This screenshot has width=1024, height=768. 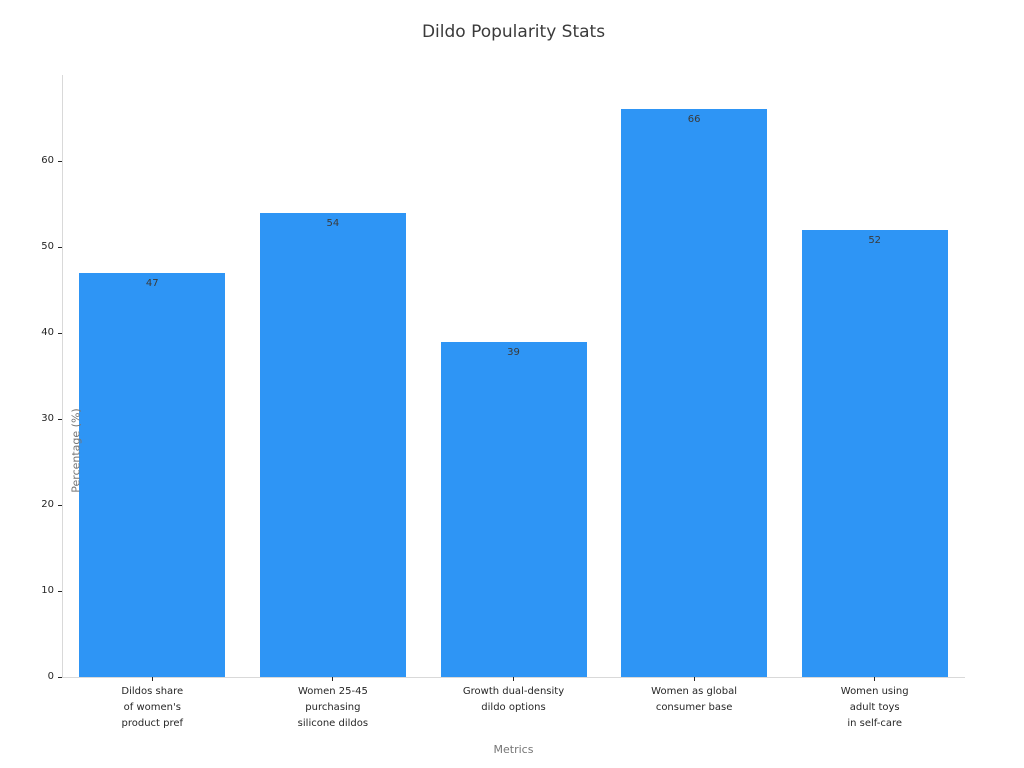 I want to click on y-tick-label: 40, so click(x=47, y=332).